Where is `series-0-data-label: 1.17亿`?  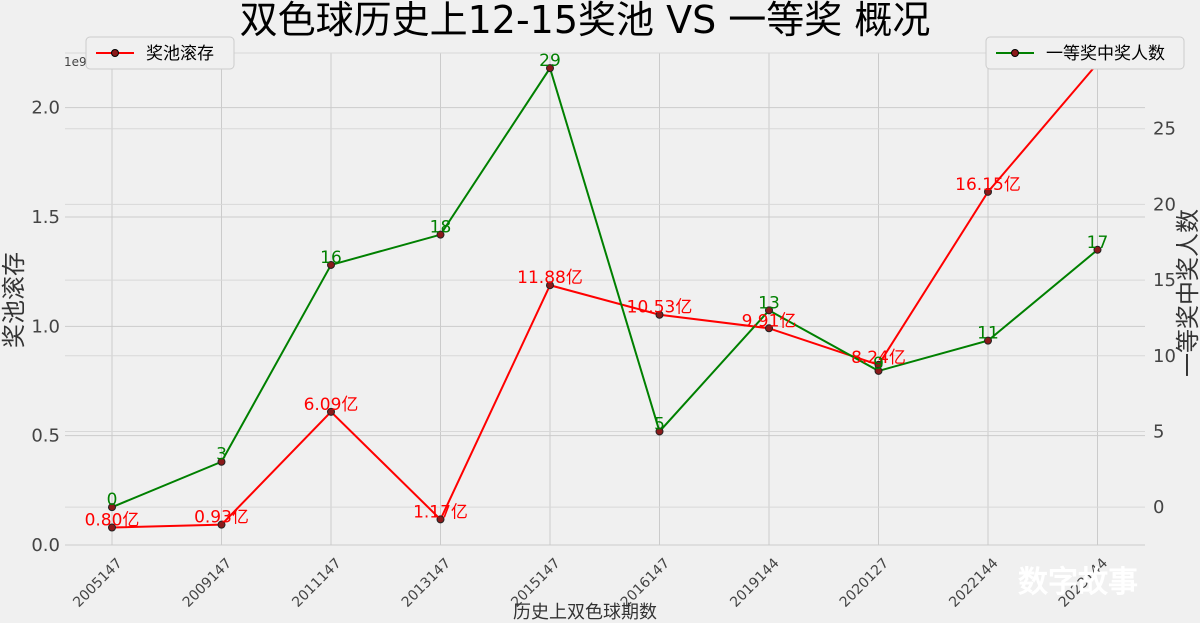
series-0-data-label: 1.17亿 is located at coordinates (440, 512).